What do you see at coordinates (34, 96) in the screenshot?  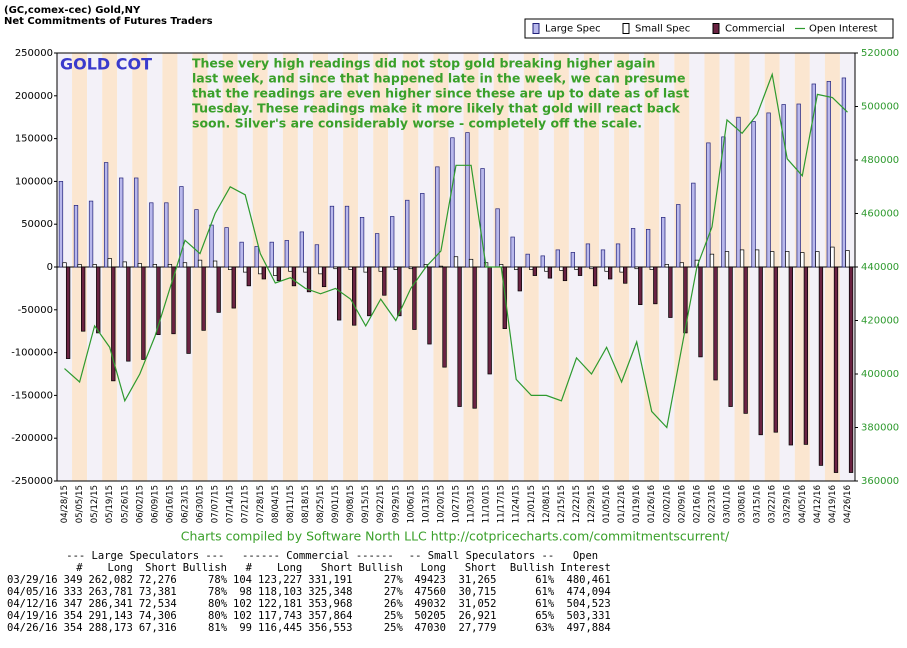 I see `y-tick-label: 200000` at bounding box center [34, 96].